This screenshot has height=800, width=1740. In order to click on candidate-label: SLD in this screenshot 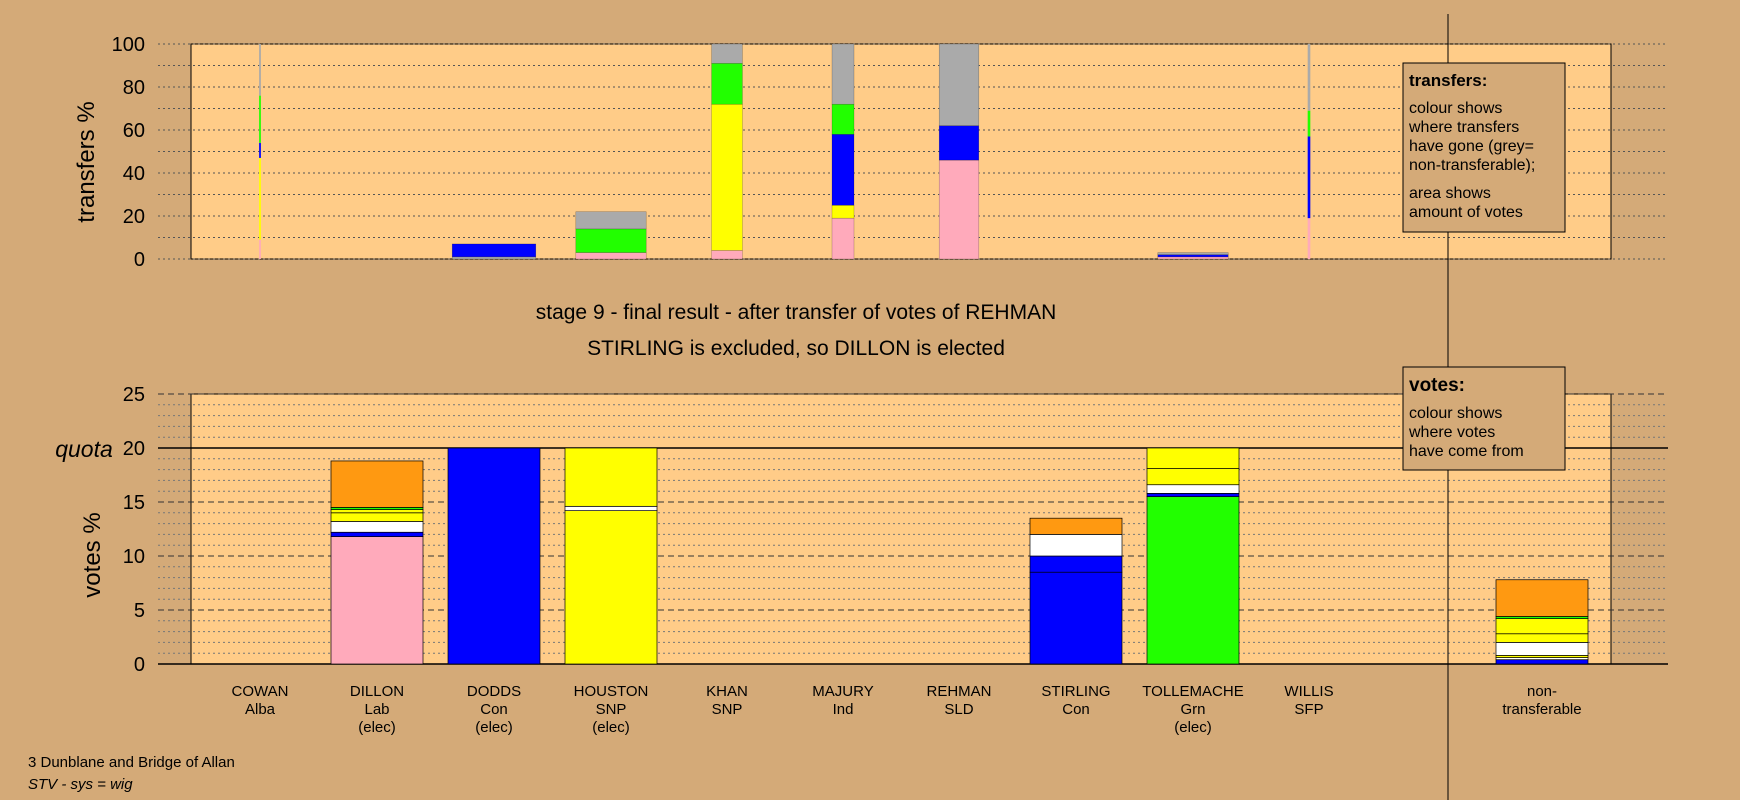, I will do `click(958, 709)`.